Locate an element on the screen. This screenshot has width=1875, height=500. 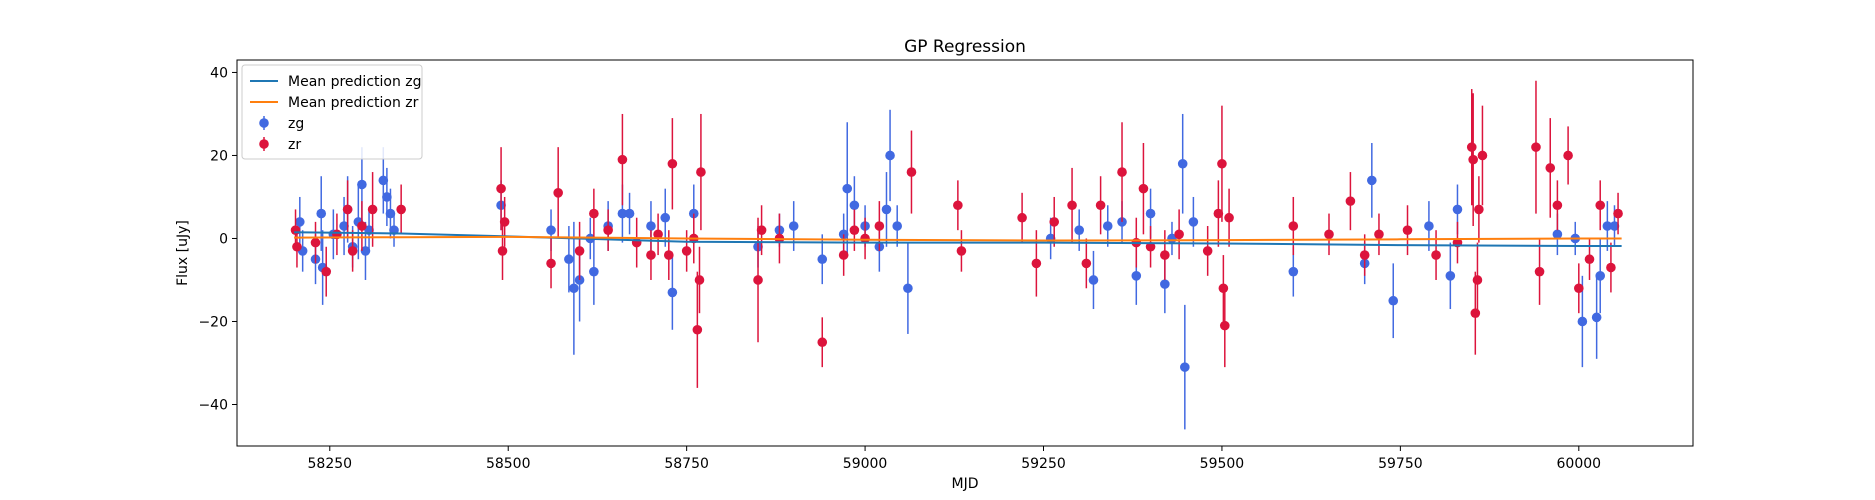
x-tick-label: 58250 is located at coordinates (330, 464).